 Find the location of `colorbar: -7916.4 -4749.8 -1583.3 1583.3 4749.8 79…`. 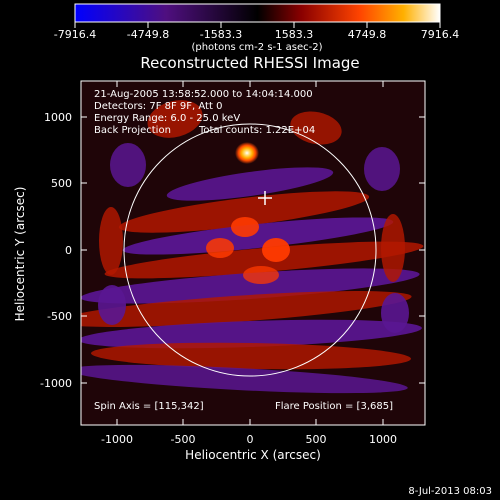

colorbar: -7916.4 -4749.8 -1583.3 1583.3 4749.8 79… is located at coordinates (257, 28).